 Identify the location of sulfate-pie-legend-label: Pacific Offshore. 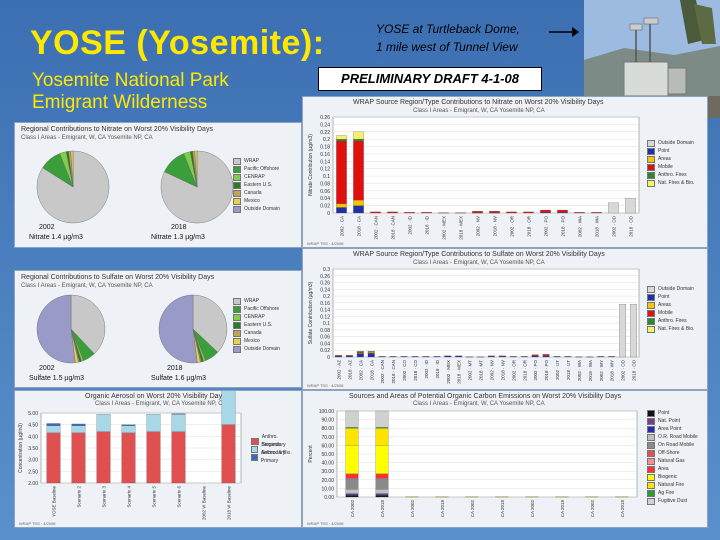
(262, 309).